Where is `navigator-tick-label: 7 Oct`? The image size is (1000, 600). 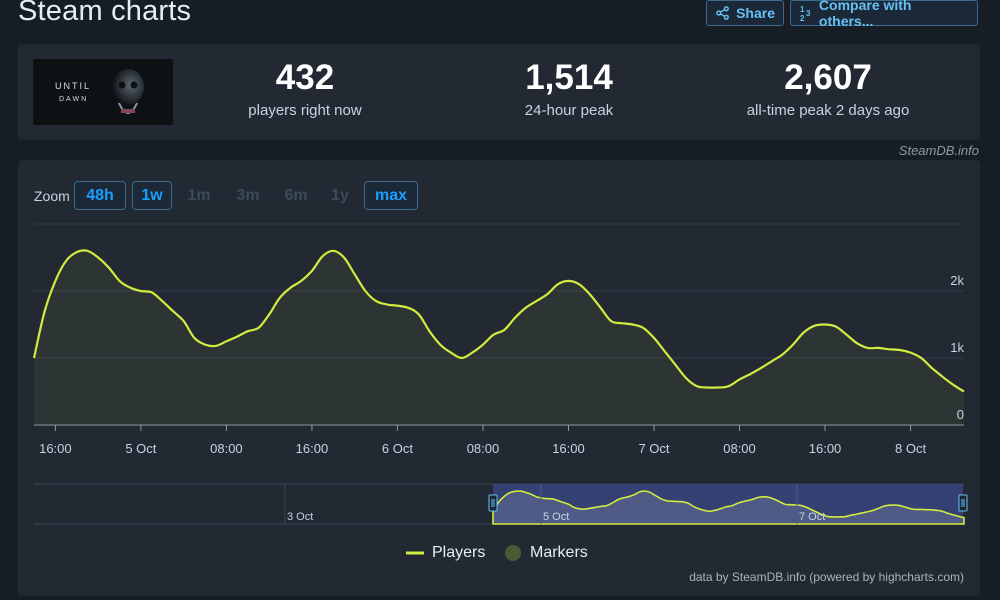 navigator-tick-label: 7 Oct is located at coordinates (812, 517).